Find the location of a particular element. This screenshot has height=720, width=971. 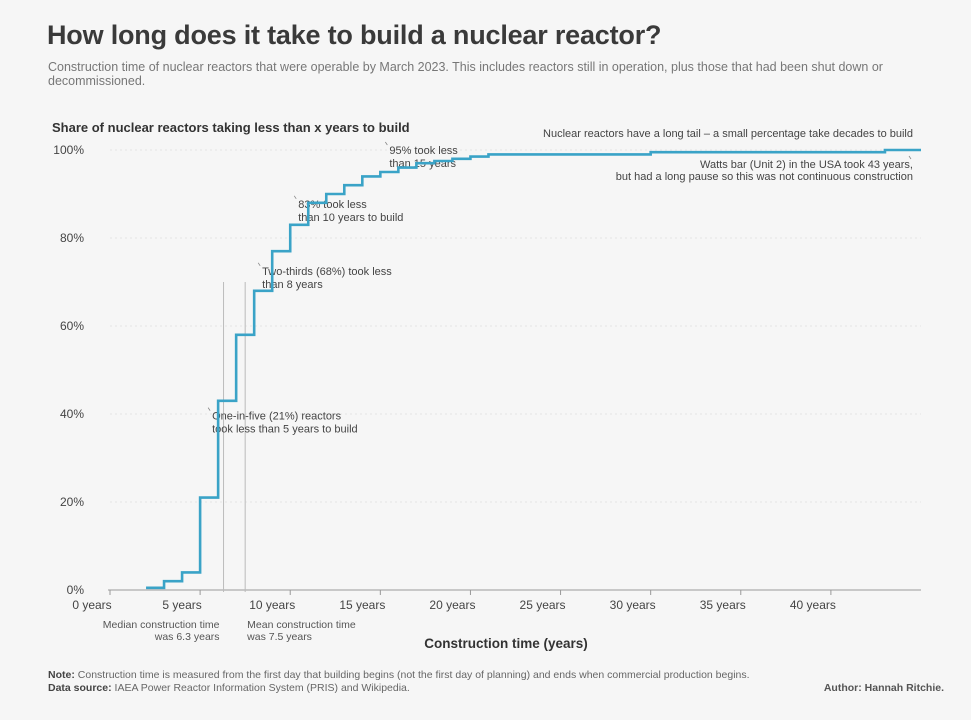

reference-label-mean: Mean construction time is located at coordinates (301, 625).